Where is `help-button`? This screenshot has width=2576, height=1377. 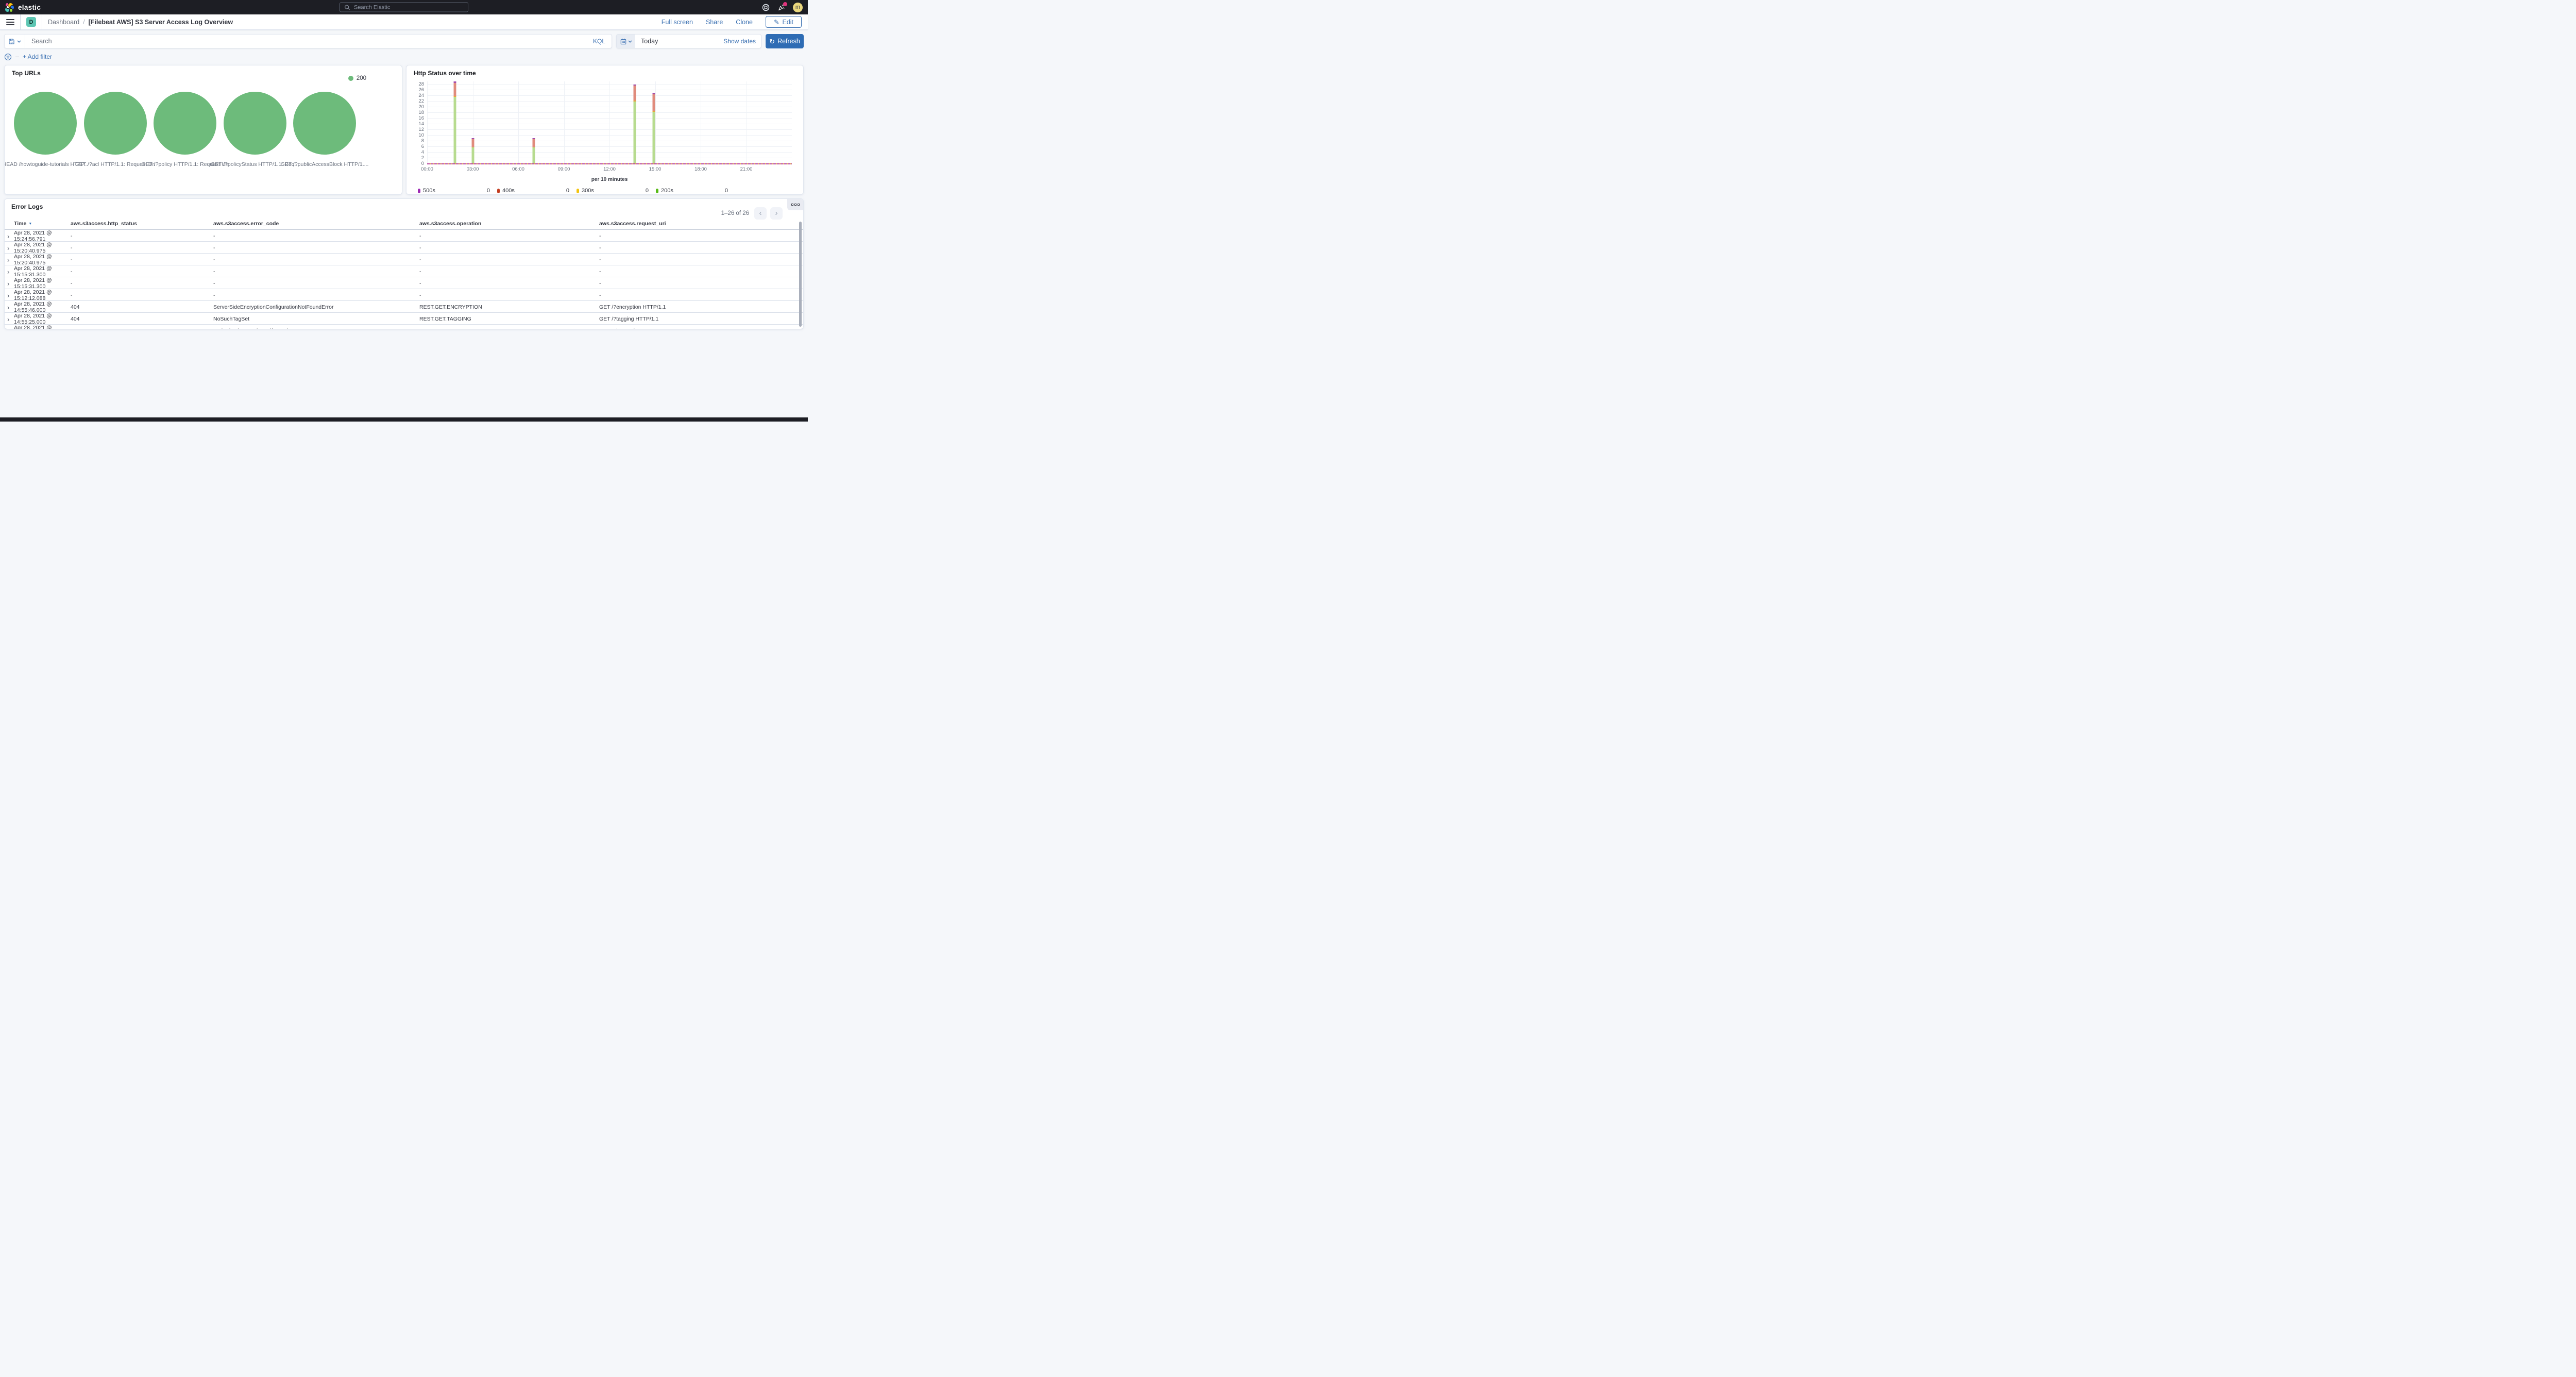
help-button is located at coordinates (766, 7).